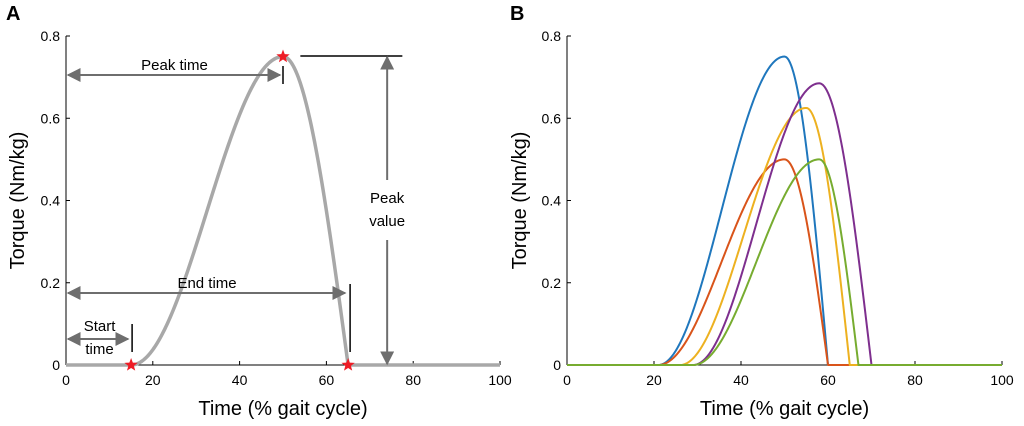  What do you see at coordinates (131, 364) in the screenshot?
I see `start-marker` at bounding box center [131, 364].